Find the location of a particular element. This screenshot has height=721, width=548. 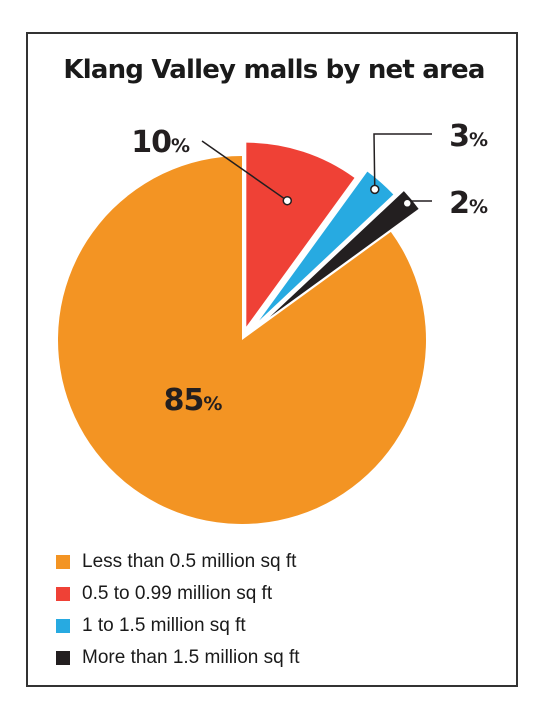

leader-lines is located at coordinates (316, 171).